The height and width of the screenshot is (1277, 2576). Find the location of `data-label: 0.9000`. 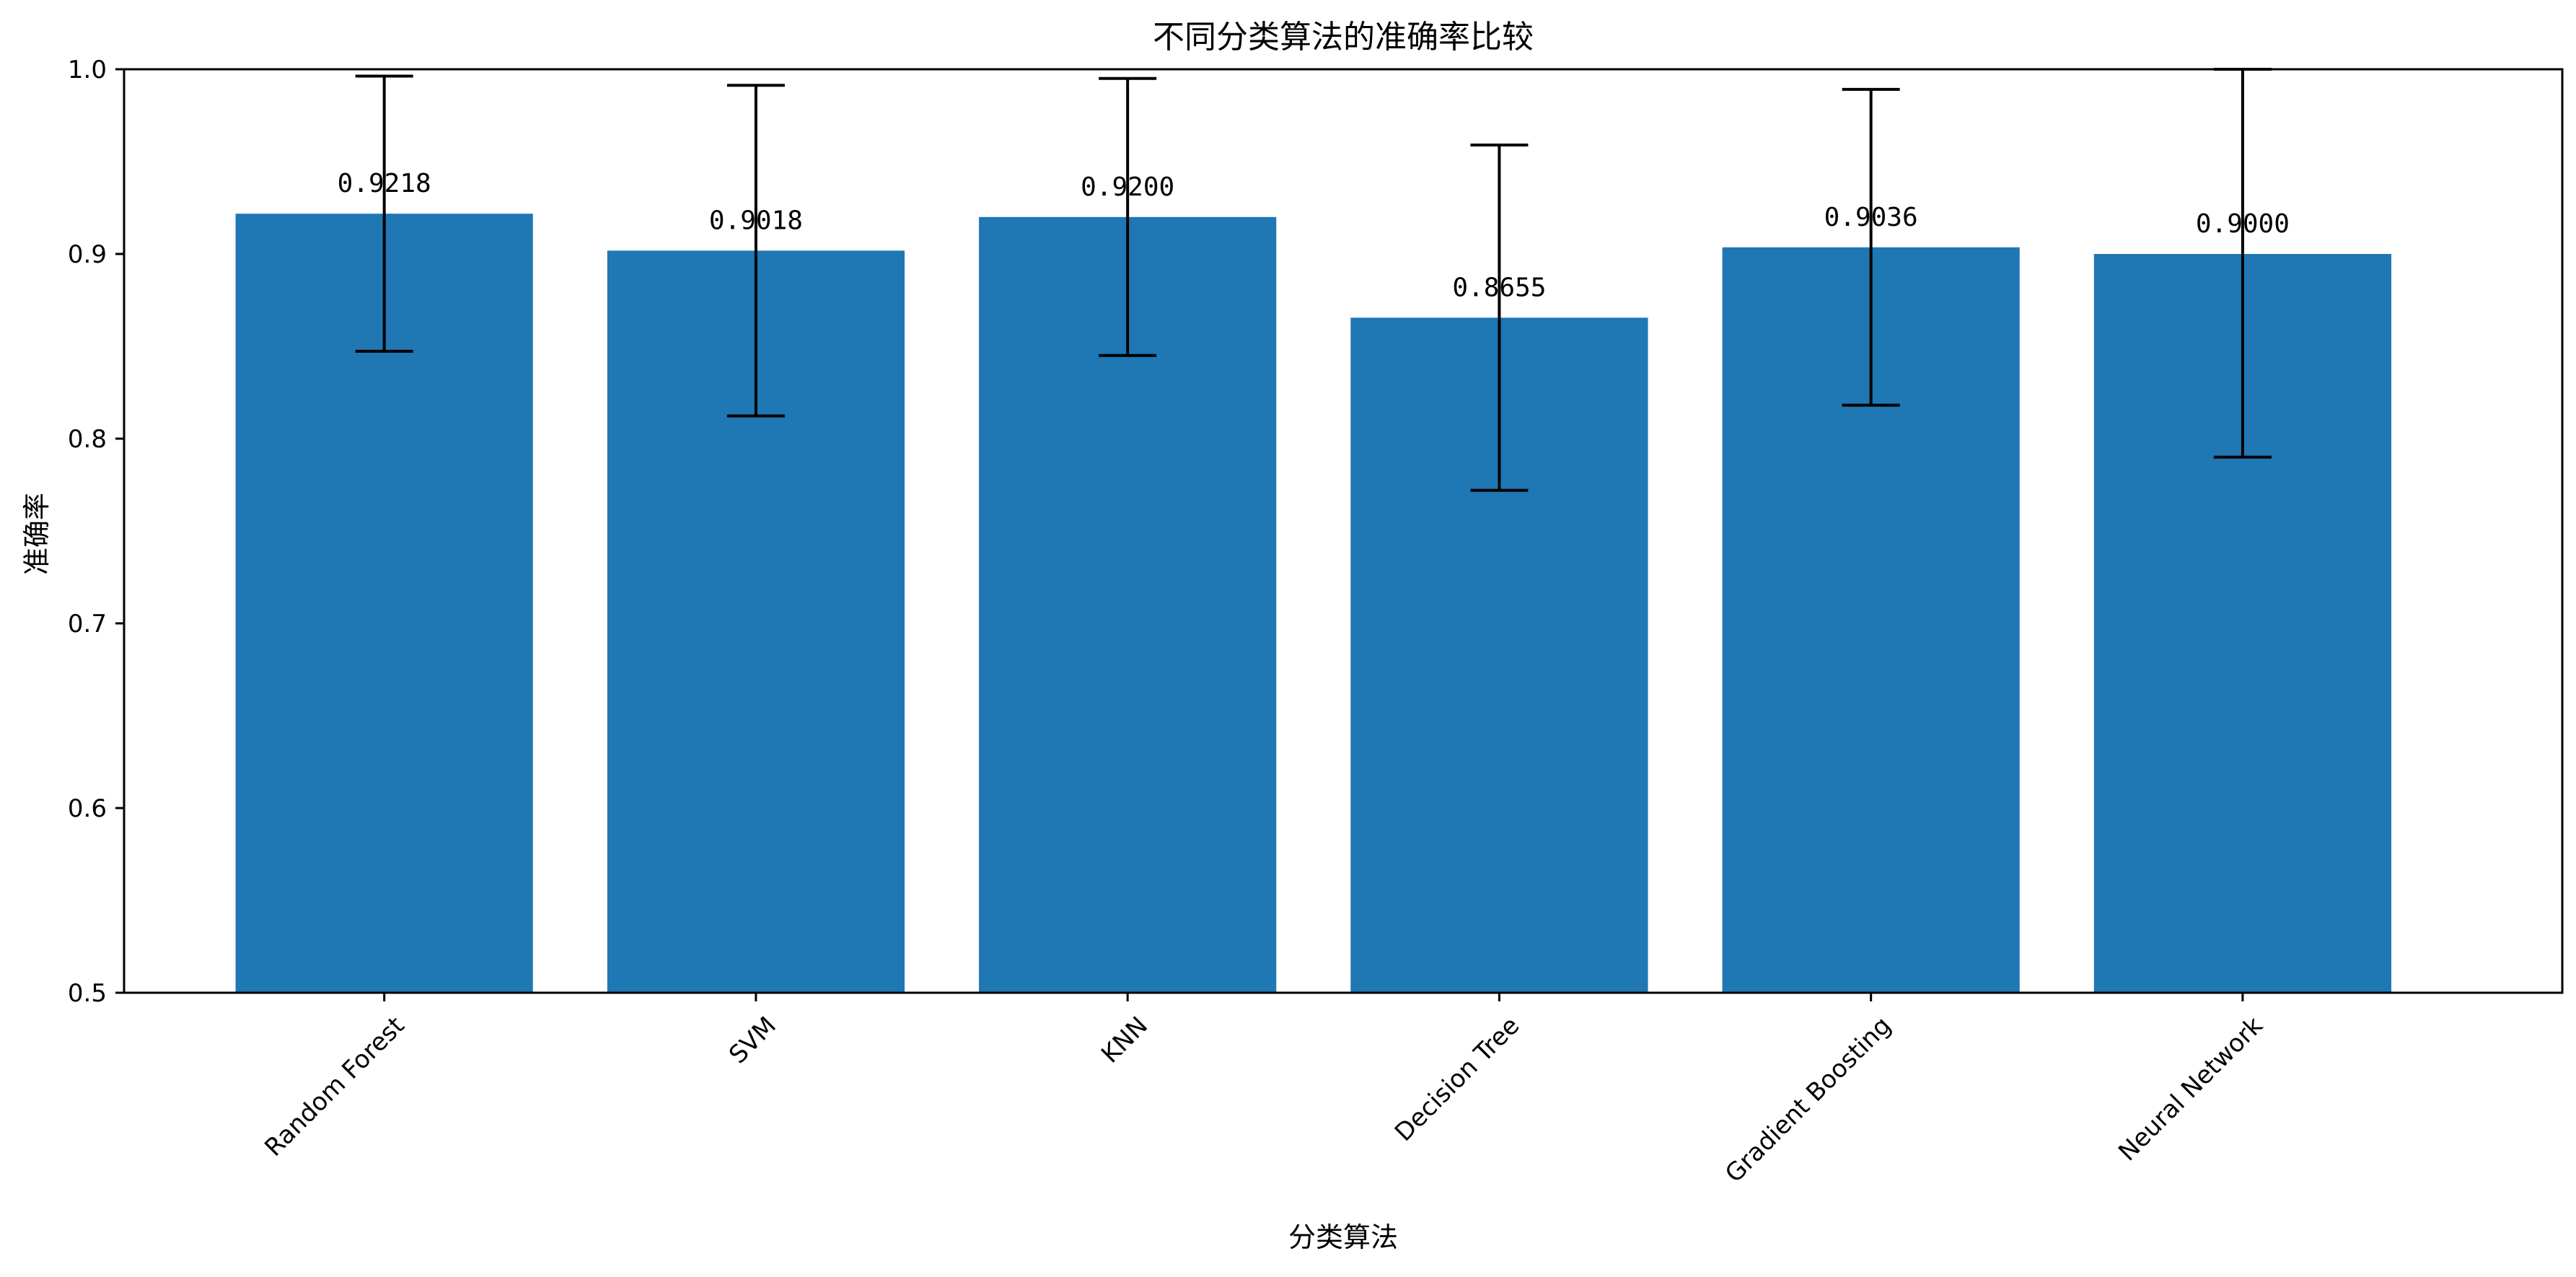

data-label: 0.9000 is located at coordinates (2243, 224).